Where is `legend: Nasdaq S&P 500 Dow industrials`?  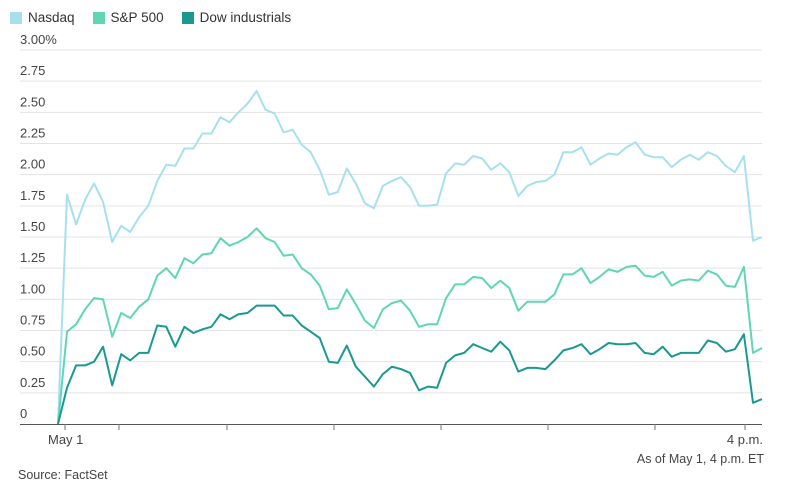
legend: Nasdaq S&P 500 Dow industrials is located at coordinates (150, 17).